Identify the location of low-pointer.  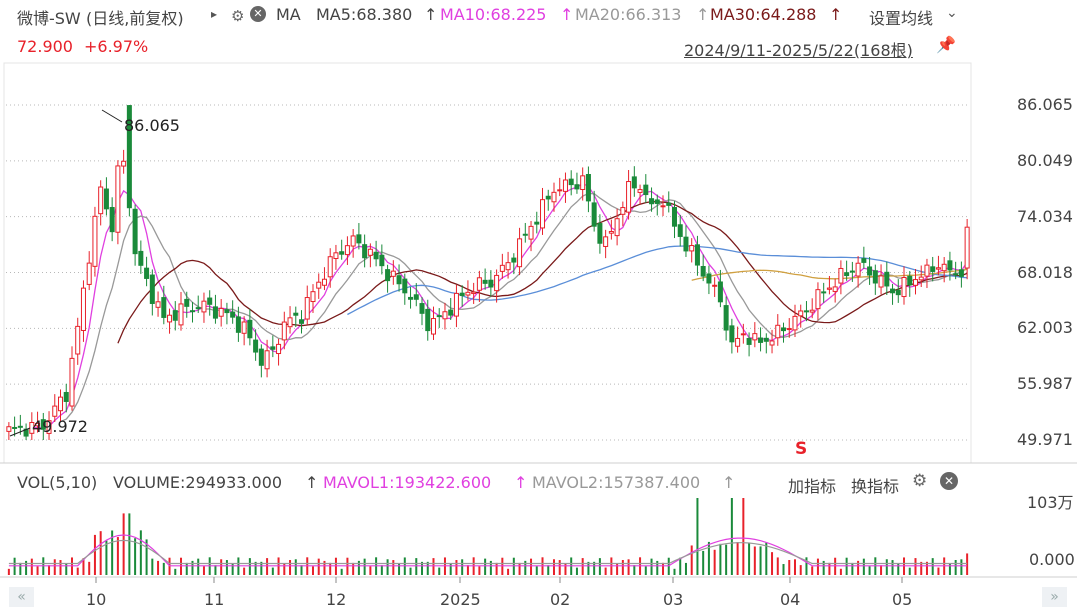
(20, 432).